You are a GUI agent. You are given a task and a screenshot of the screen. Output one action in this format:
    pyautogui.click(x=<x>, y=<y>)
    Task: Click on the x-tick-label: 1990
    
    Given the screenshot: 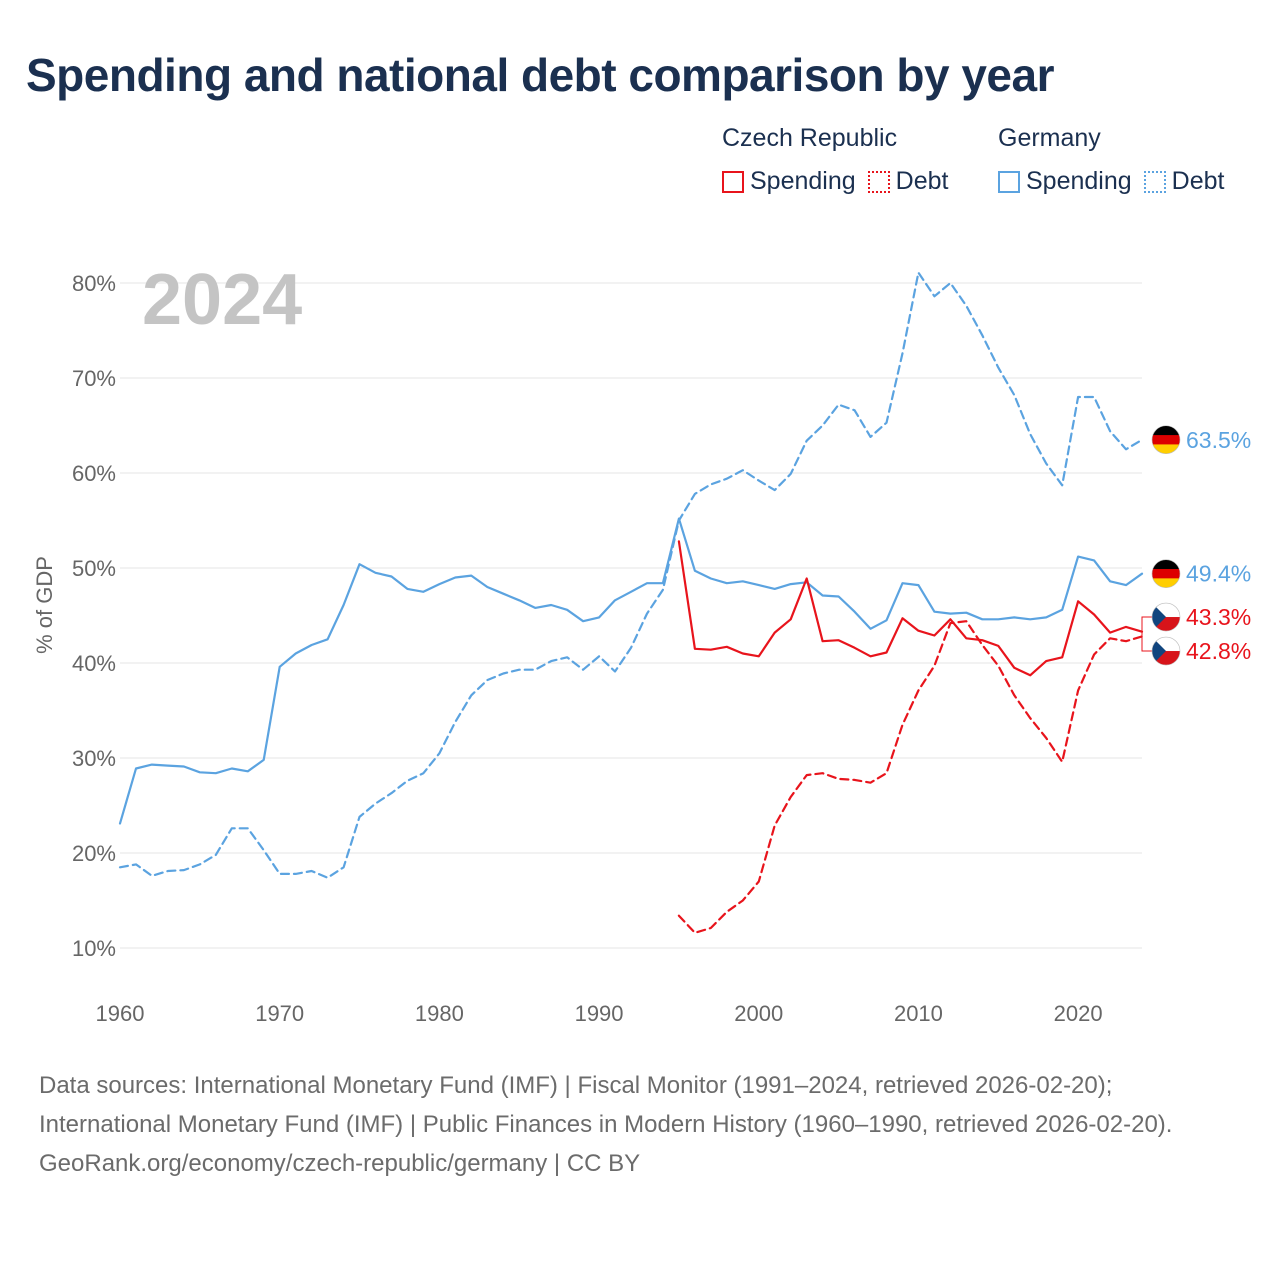 What is the action you would take?
    pyautogui.click(x=599, y=1013)
    